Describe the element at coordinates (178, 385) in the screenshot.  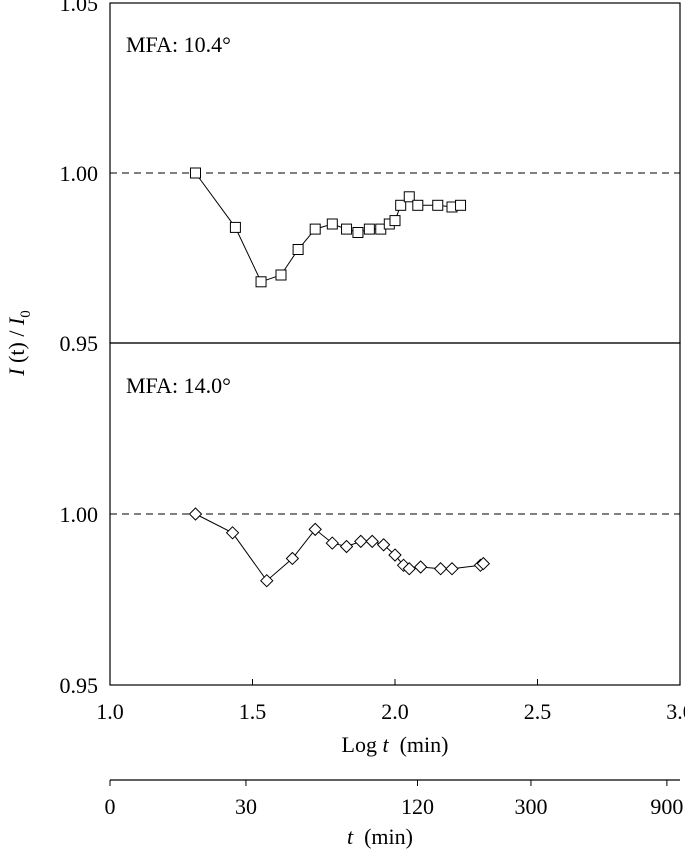
I see `bottom-panel-label: MFA: 14.0°` at that location.